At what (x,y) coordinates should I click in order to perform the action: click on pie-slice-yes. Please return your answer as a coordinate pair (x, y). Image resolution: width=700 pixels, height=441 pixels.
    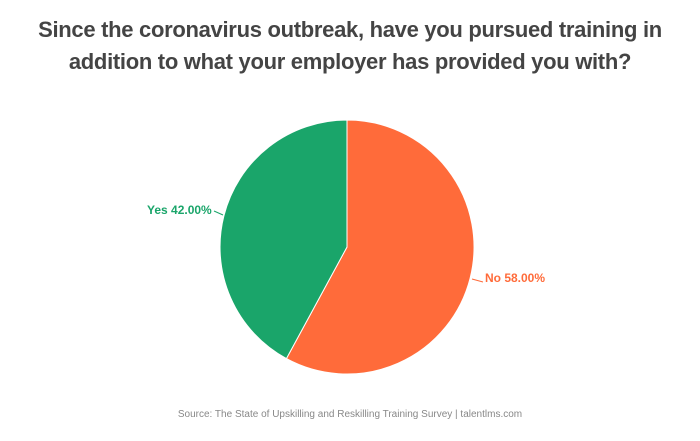
    Looking at the image, I should click on (283, 239).